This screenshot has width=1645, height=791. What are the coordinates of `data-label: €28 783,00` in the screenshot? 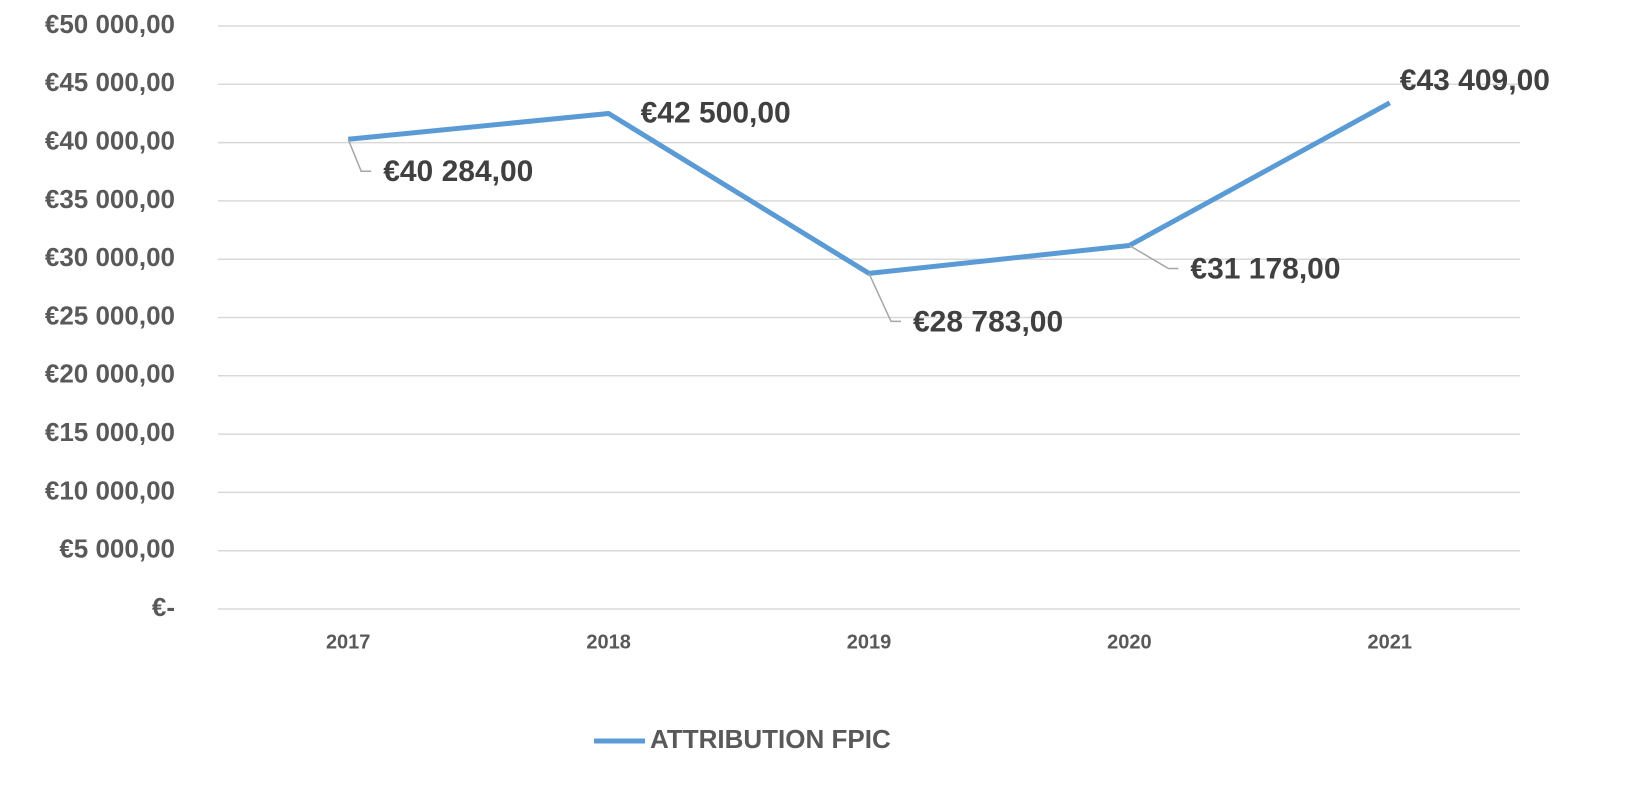 It's located at (988, 321).